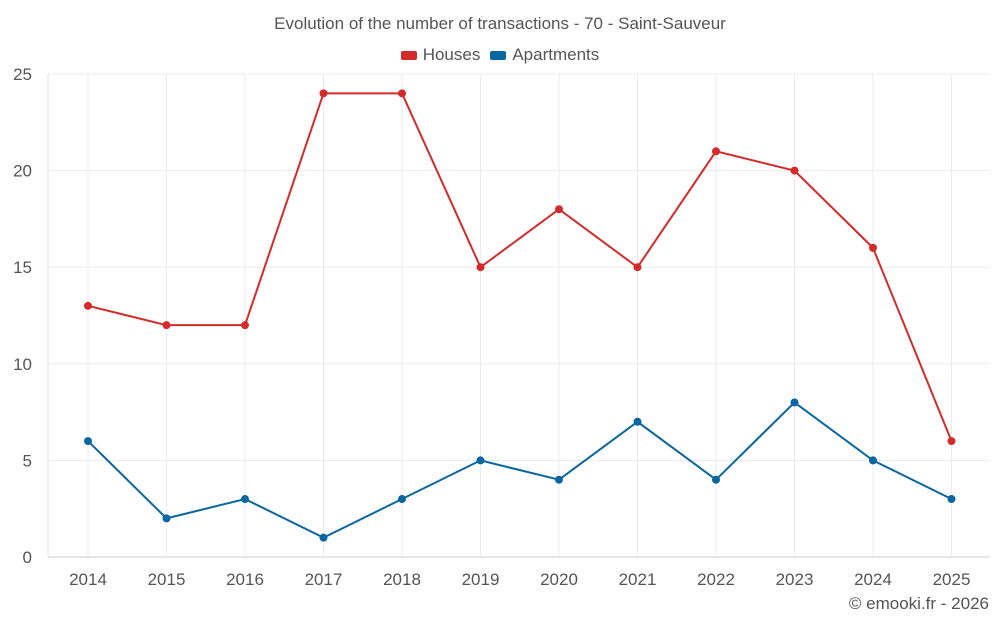  What do you see at coordinates (794, 170) in the screenshot?
I see `data-point-houses-2023` at bounding box center [794, 170].